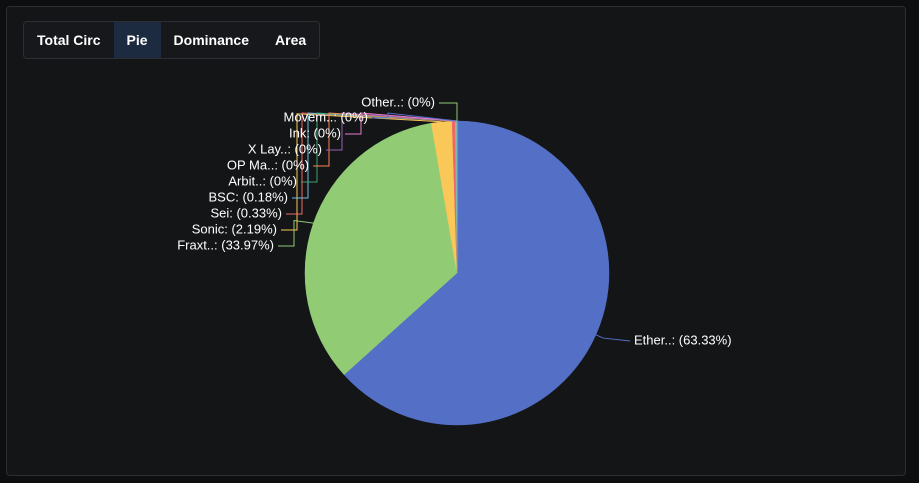 Image resolution: width=919 pixels, height=483 pixels. Describe the element at coordinates (248, 196) in the screenshot. I see `slice-label: BSC: (0.18%)` at that location.